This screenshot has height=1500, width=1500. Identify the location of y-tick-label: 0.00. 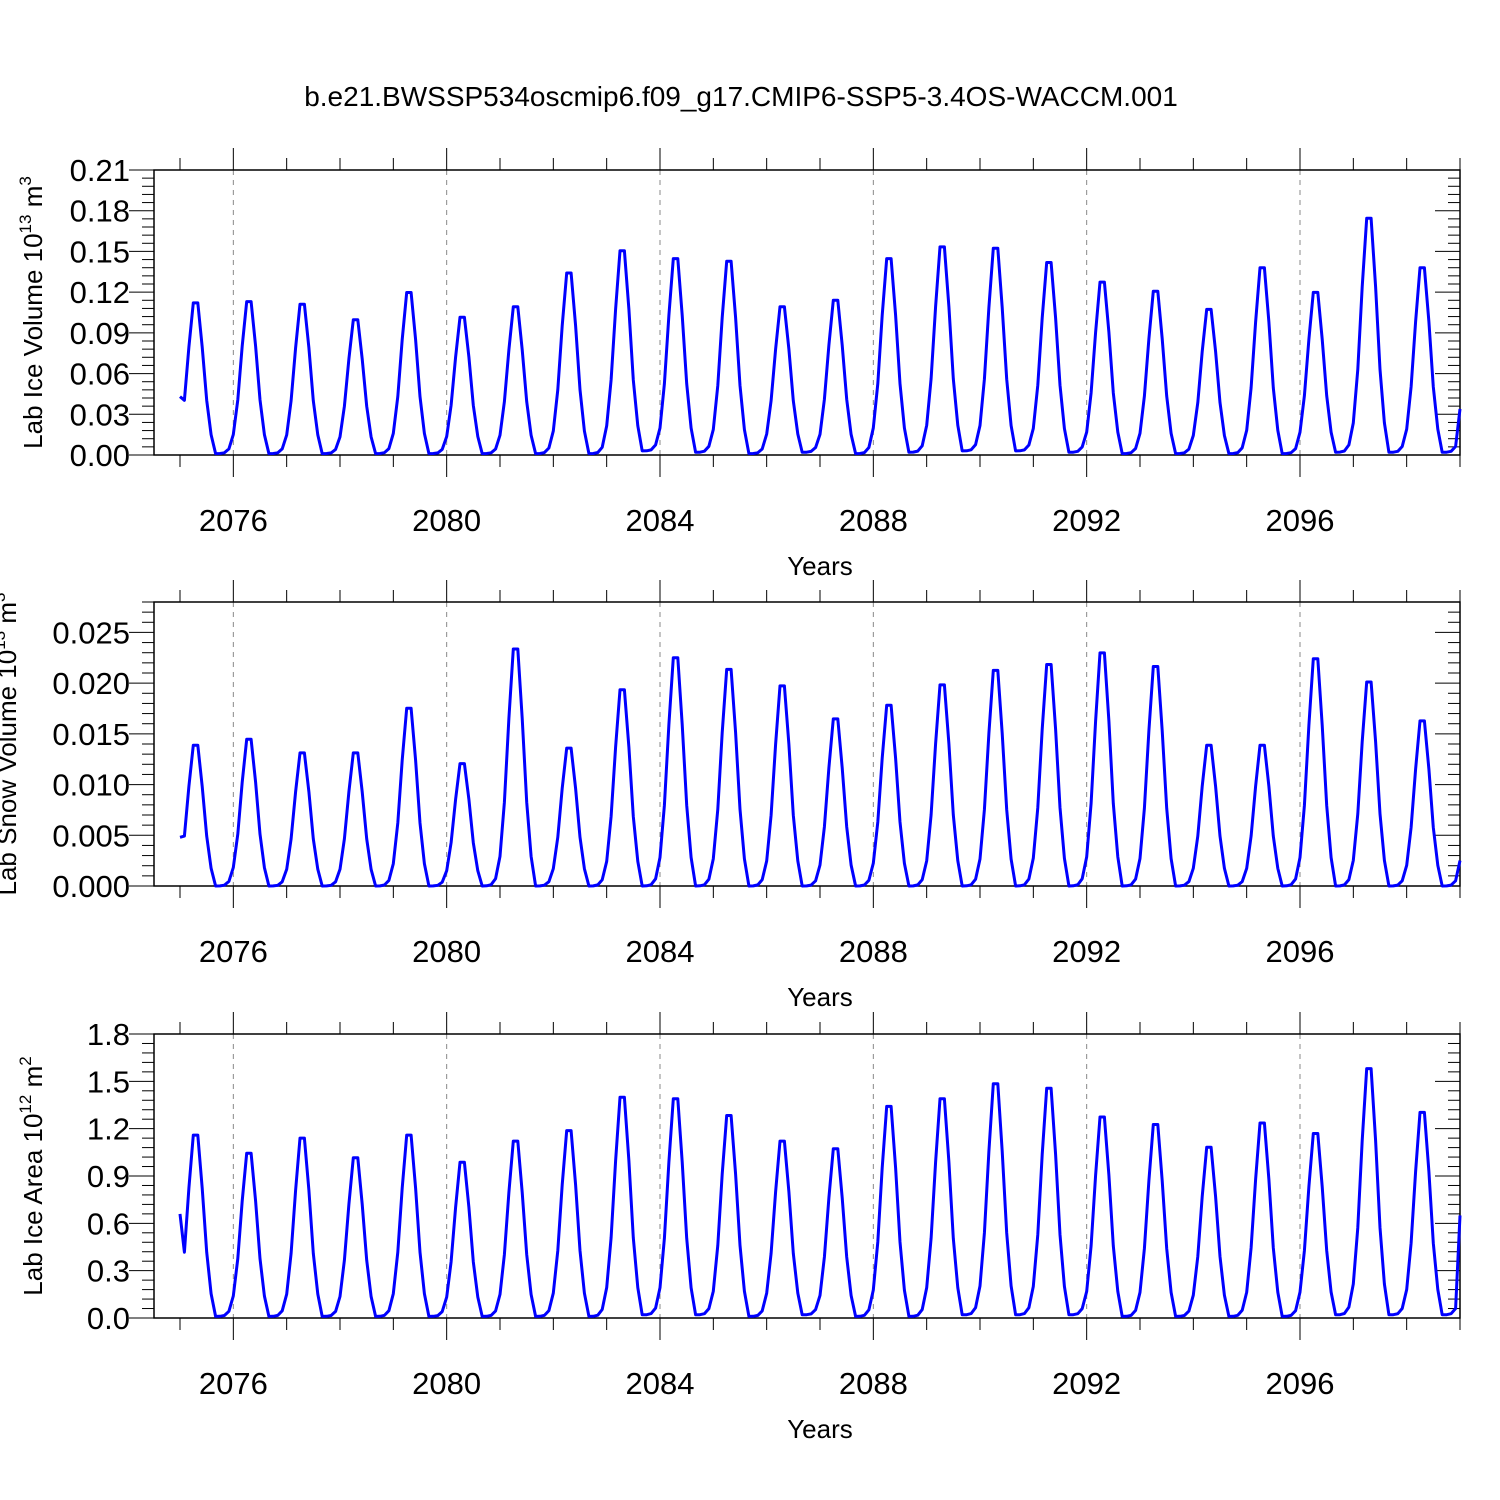
(100, 455).